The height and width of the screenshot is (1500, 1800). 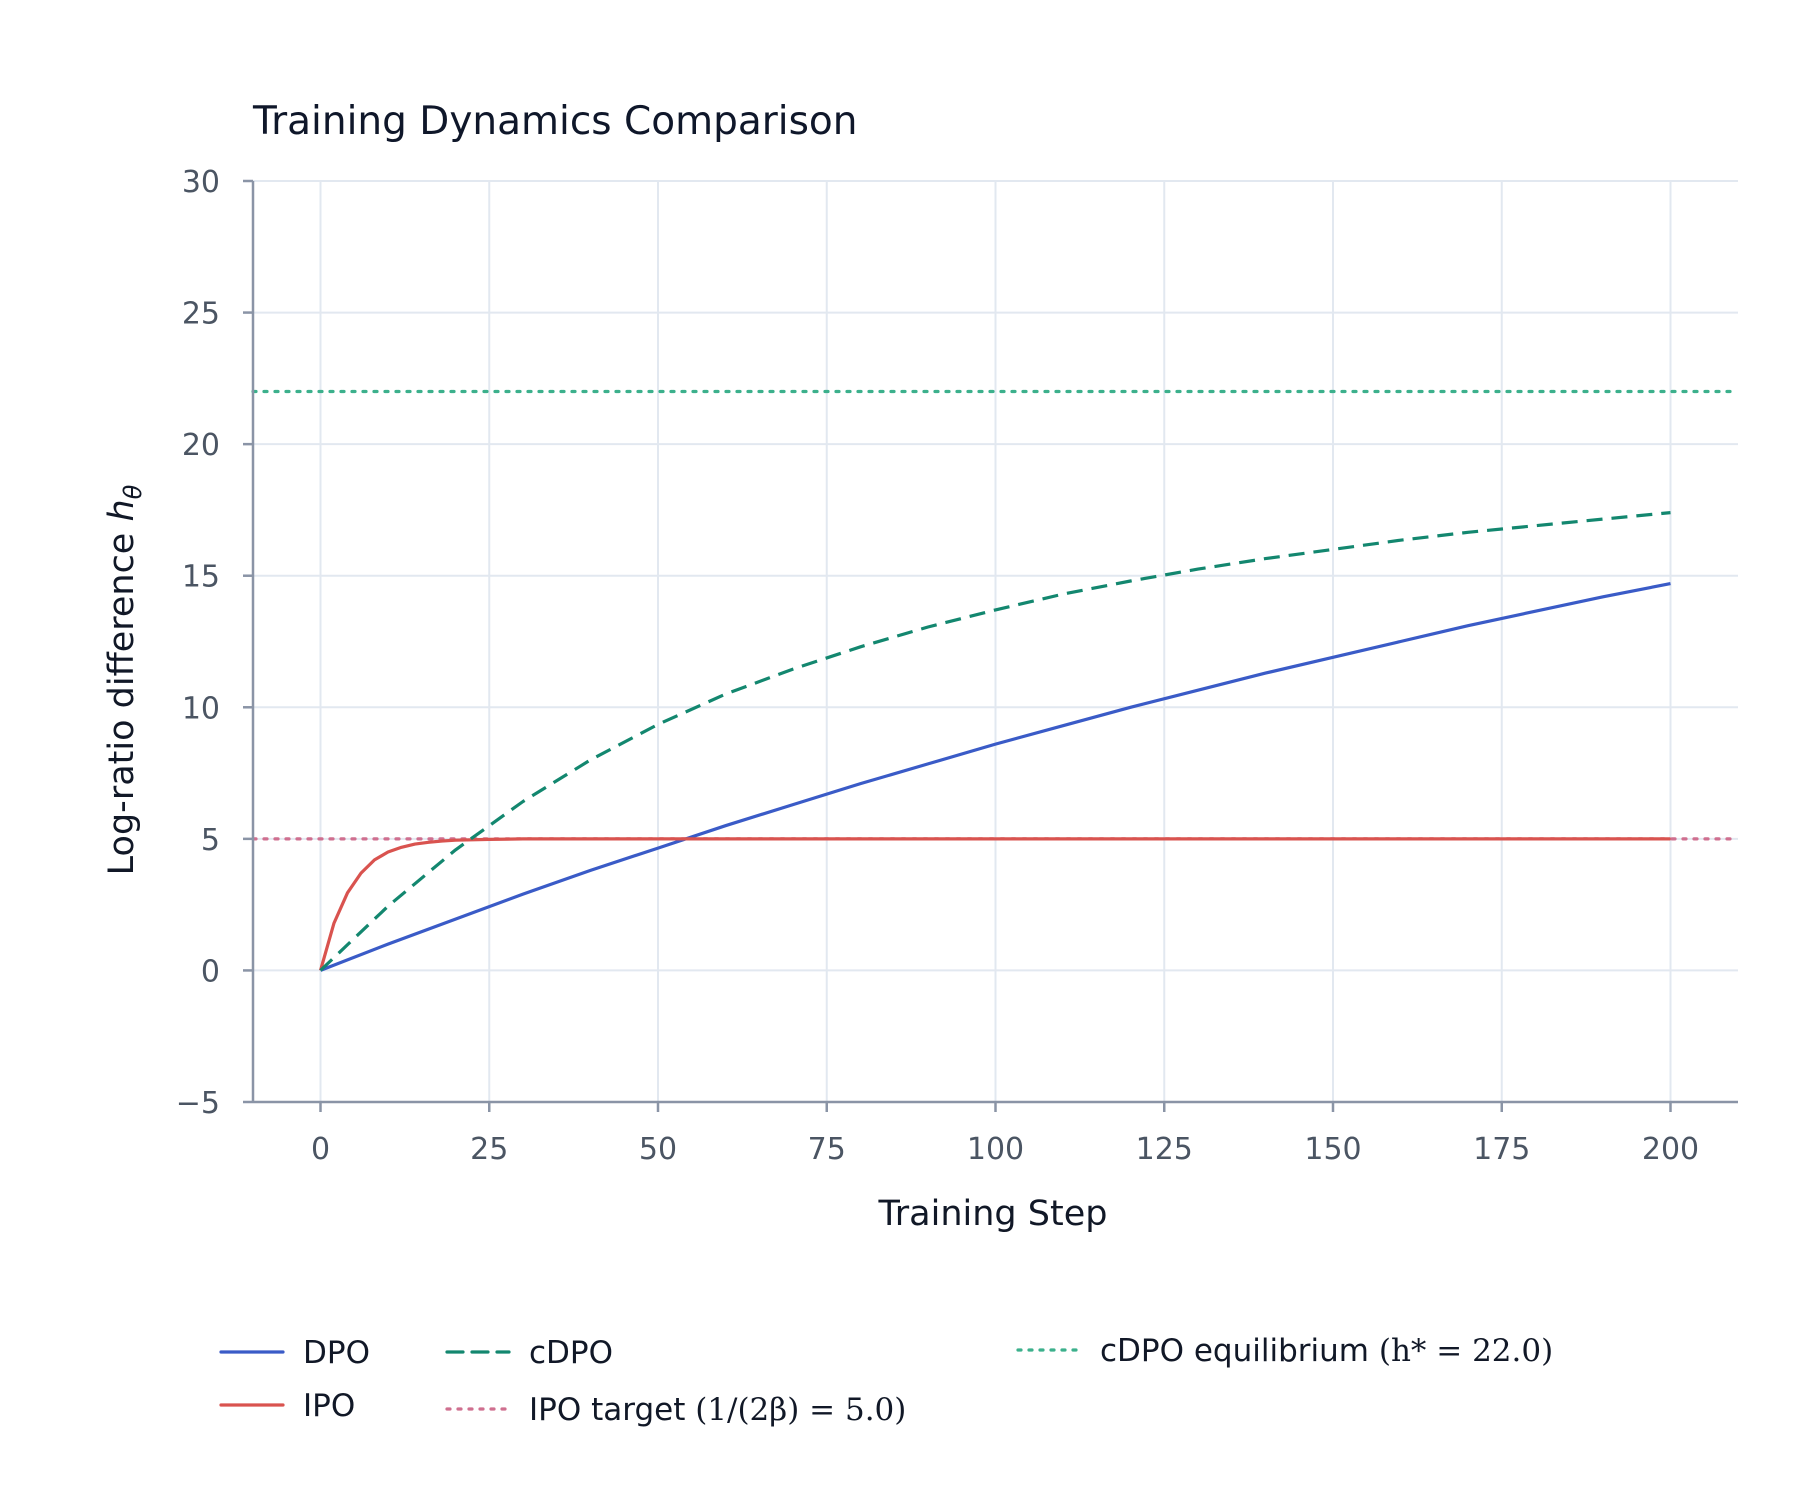 I want to click on legend-text-cdpo_eq: cDPO equilibrium, so click(x=1239, y=1351).